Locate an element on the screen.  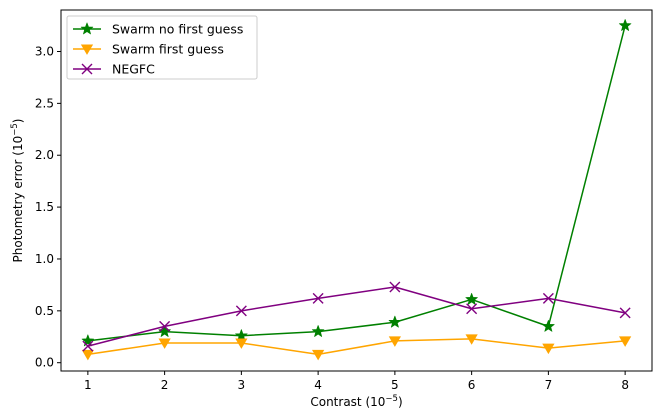
y-tick-label: 2.5 is located at coordinates (44, 103).